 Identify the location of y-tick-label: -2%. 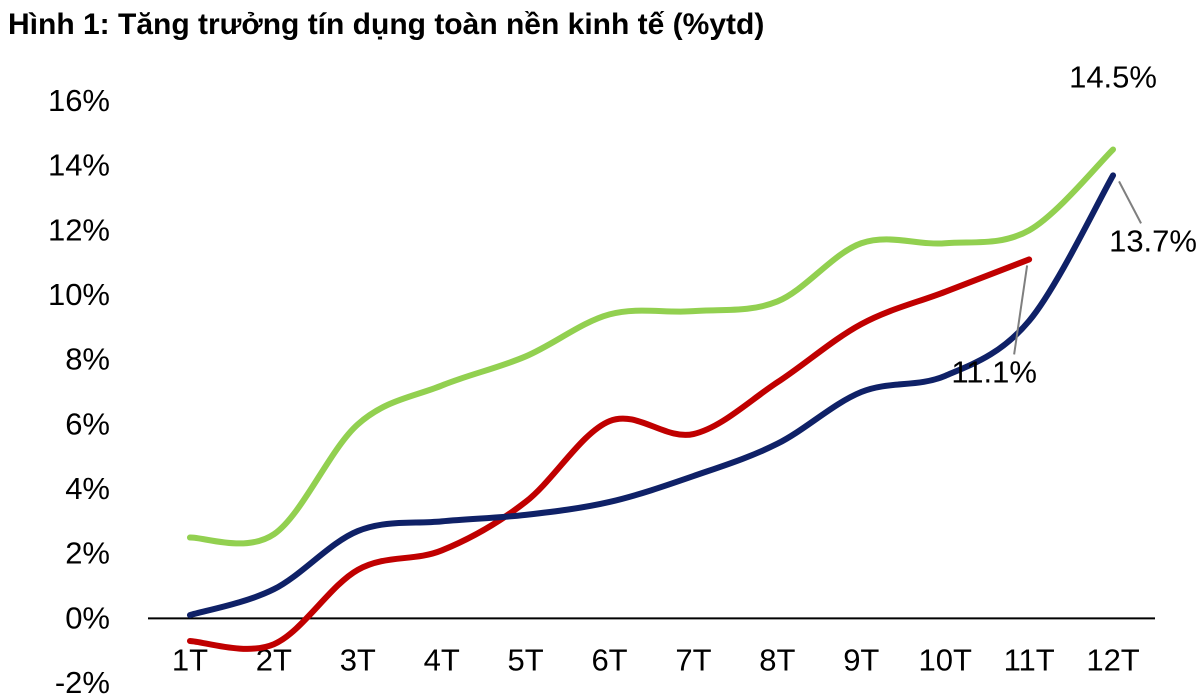
(82, 682).